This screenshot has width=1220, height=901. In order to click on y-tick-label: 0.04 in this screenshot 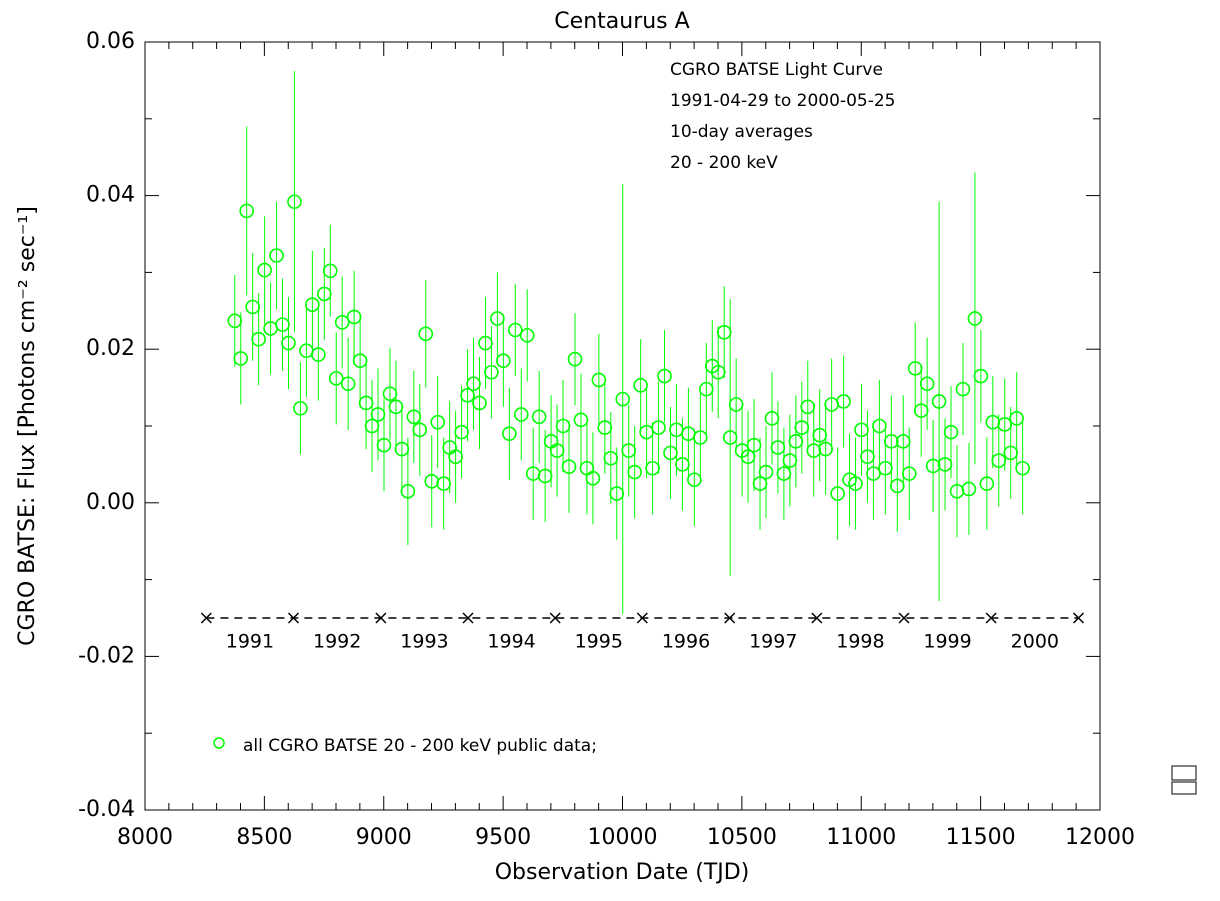, I will do `click(110, 195)`.